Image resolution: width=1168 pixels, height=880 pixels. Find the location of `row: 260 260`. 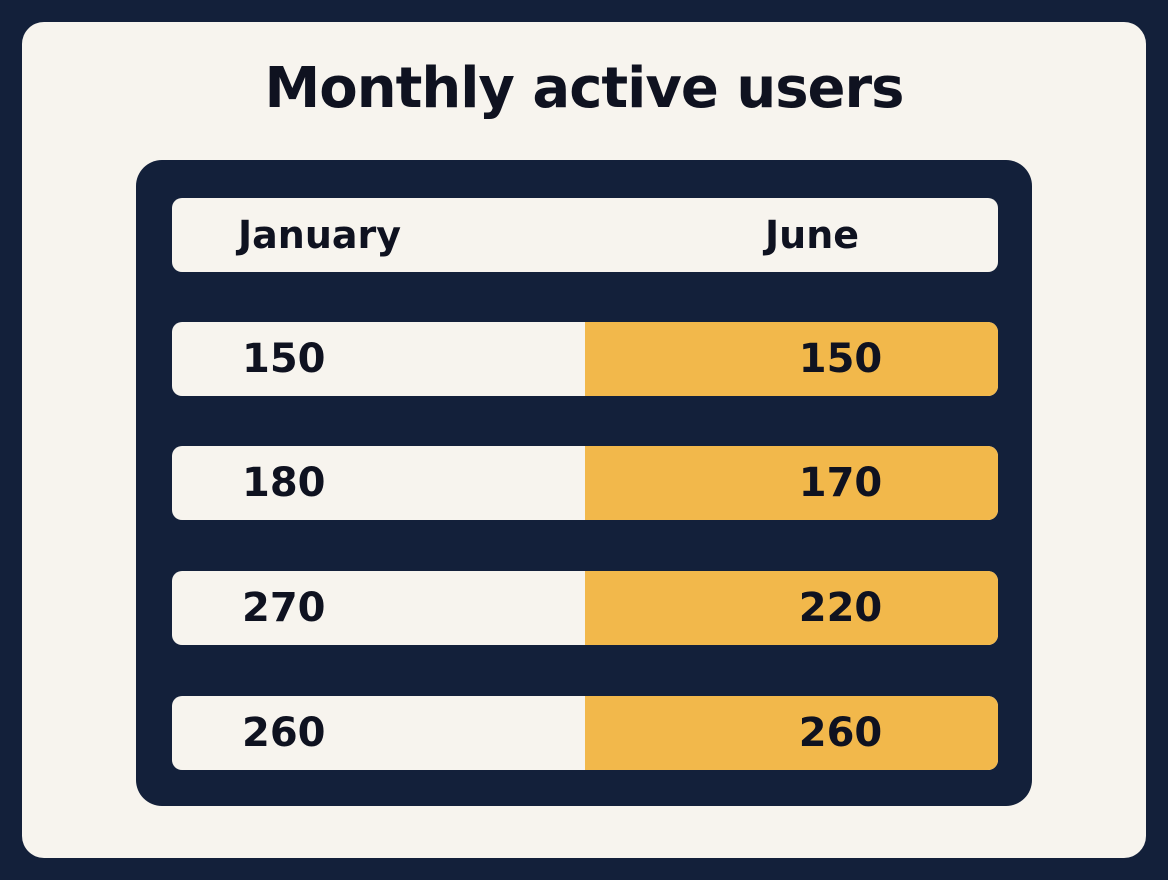

row: 260 260 is located at coordinates (585, 733).